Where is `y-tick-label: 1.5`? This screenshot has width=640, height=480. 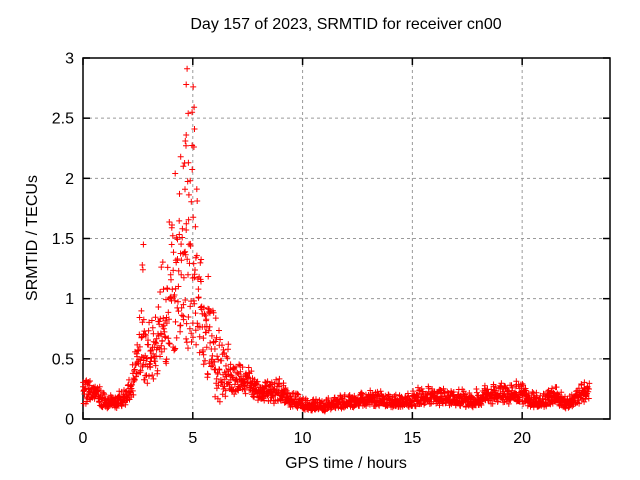
y-tick-label: 1.5 is located at coordinates (63, 239).